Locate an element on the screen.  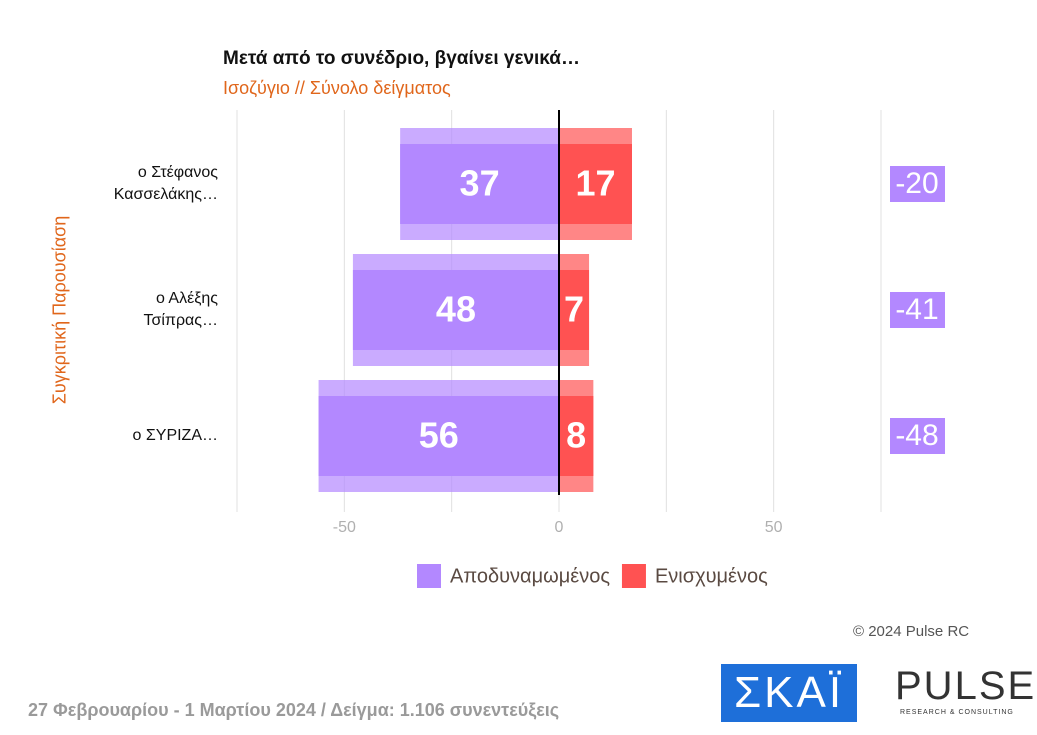
value-label: 7 is located at coordinates (574, 309).